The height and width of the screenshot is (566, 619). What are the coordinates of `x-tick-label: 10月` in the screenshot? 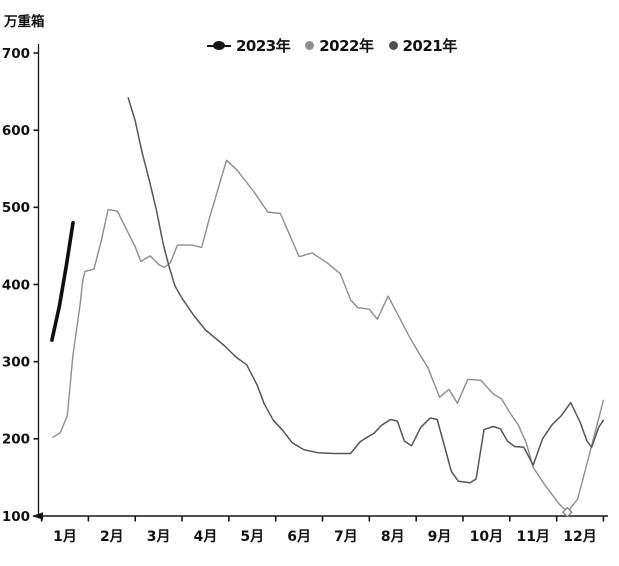 It's located at (486, 537).